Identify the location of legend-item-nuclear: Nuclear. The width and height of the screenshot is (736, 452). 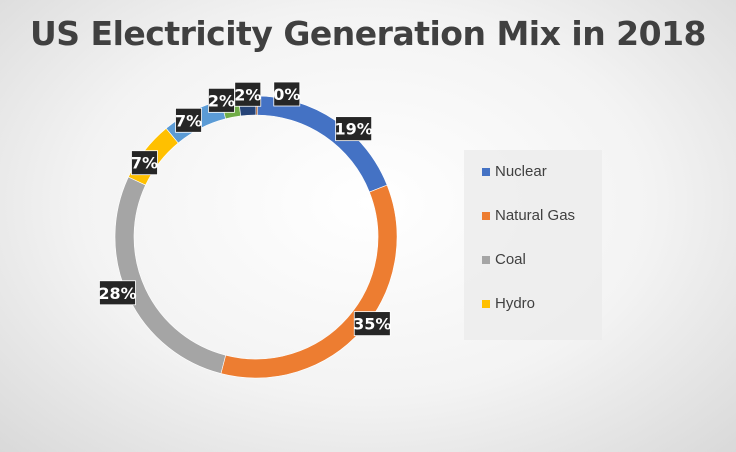
(514, 171).